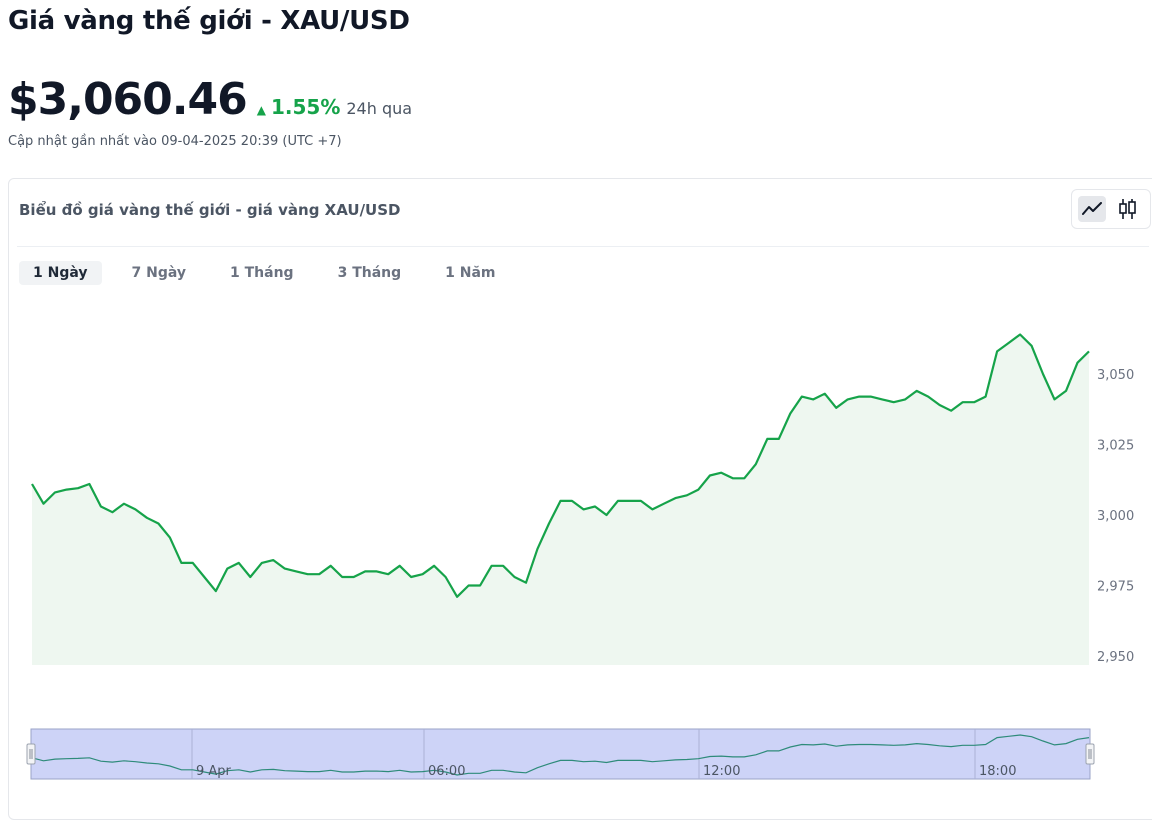 This screenshot has height=820, width=1152. I want to click on line-chart-button, so click(1092, 209).